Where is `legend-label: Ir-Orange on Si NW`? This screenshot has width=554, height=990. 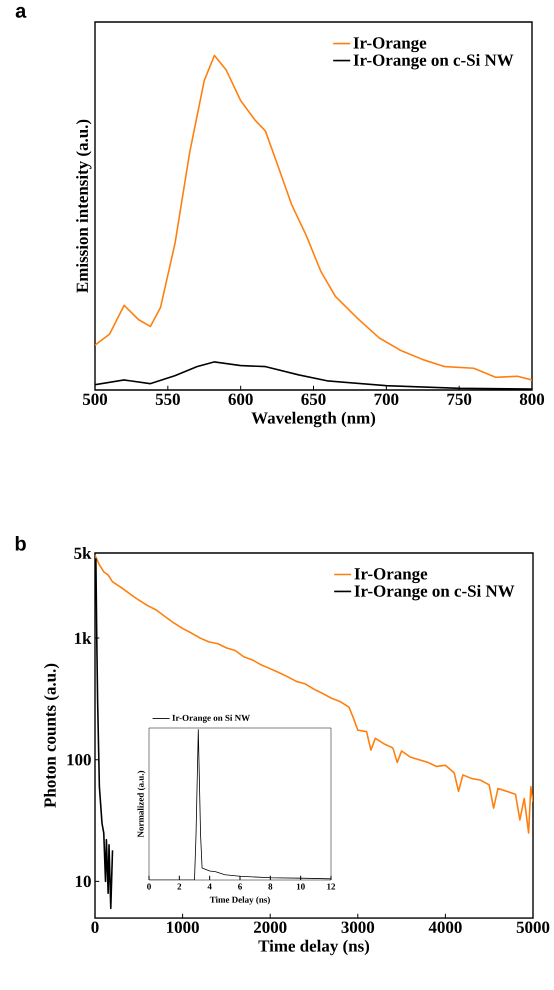
legend-label: Ir-Orange on Si NW is located at coordinates (211, 718).